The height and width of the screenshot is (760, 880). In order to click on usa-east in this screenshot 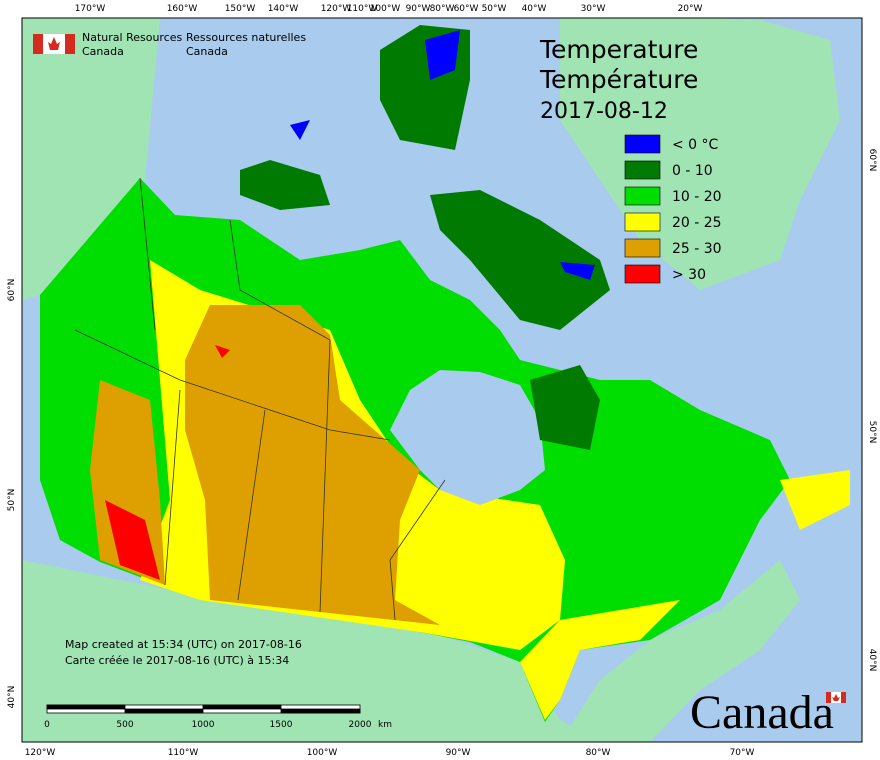, I will do `click(680, 651)`.